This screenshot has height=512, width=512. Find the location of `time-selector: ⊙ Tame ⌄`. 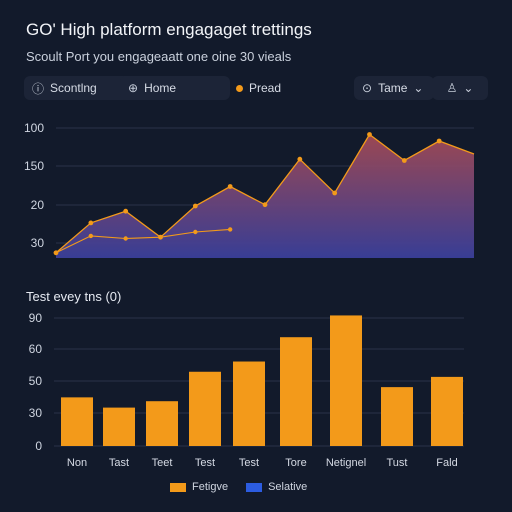

time-selector: ⊙ Tame ⌄ is located at coordinates (394, 88).